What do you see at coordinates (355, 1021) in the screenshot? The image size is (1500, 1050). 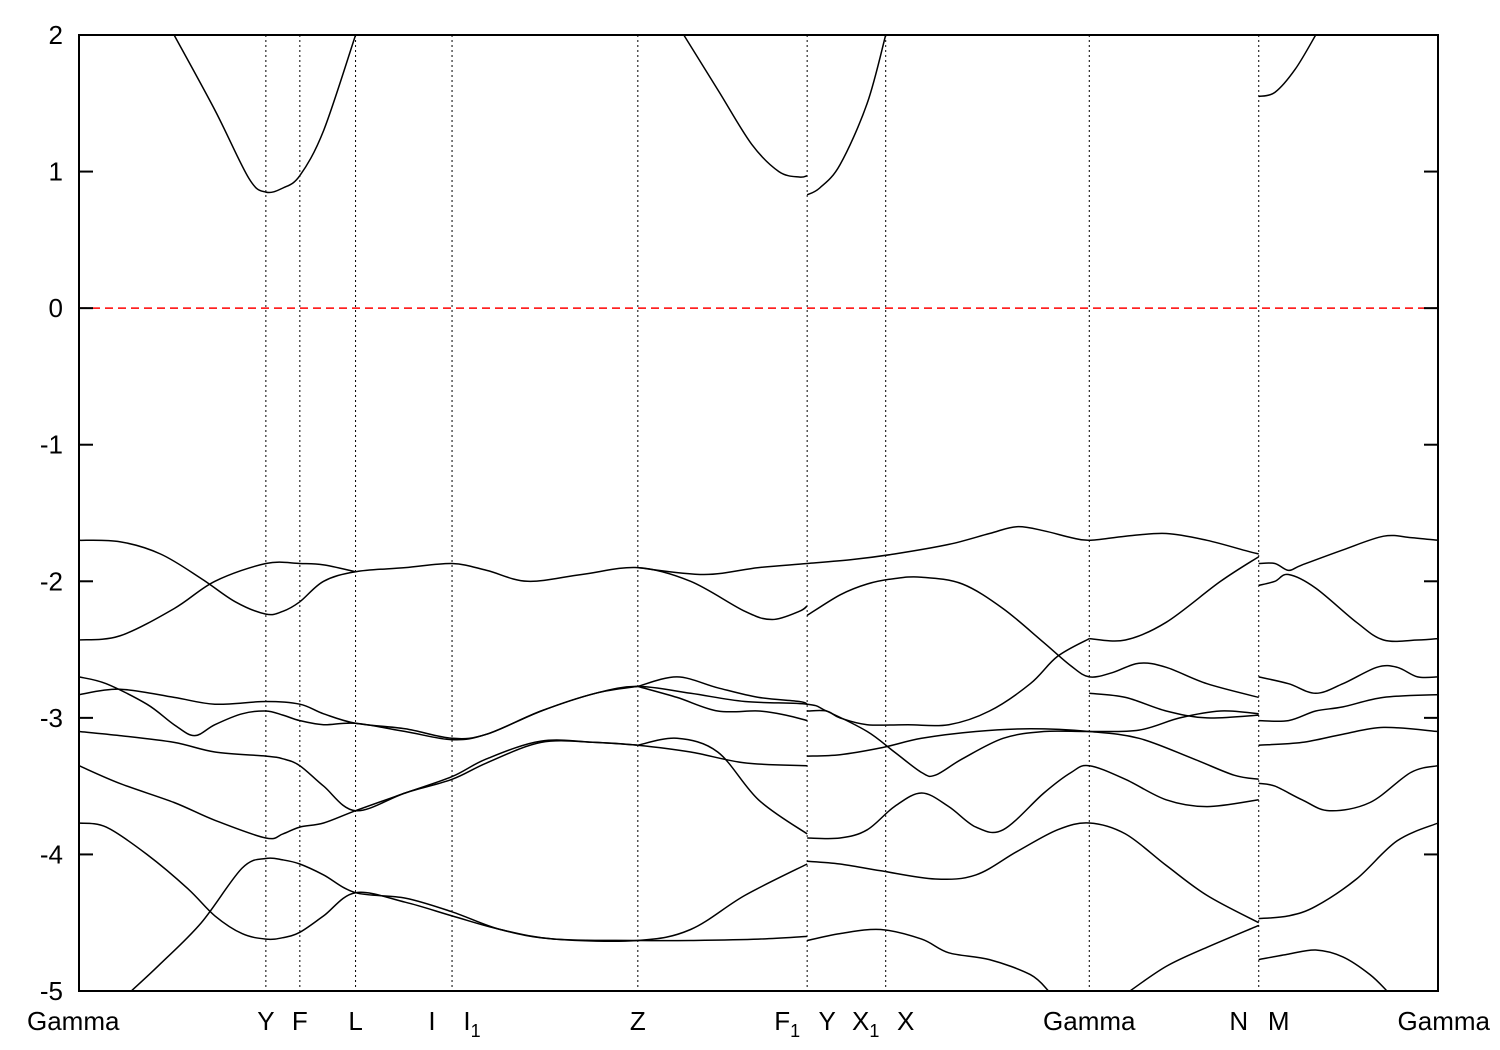 I see `x-tick-label: L` at bounding box center [355, 1021].